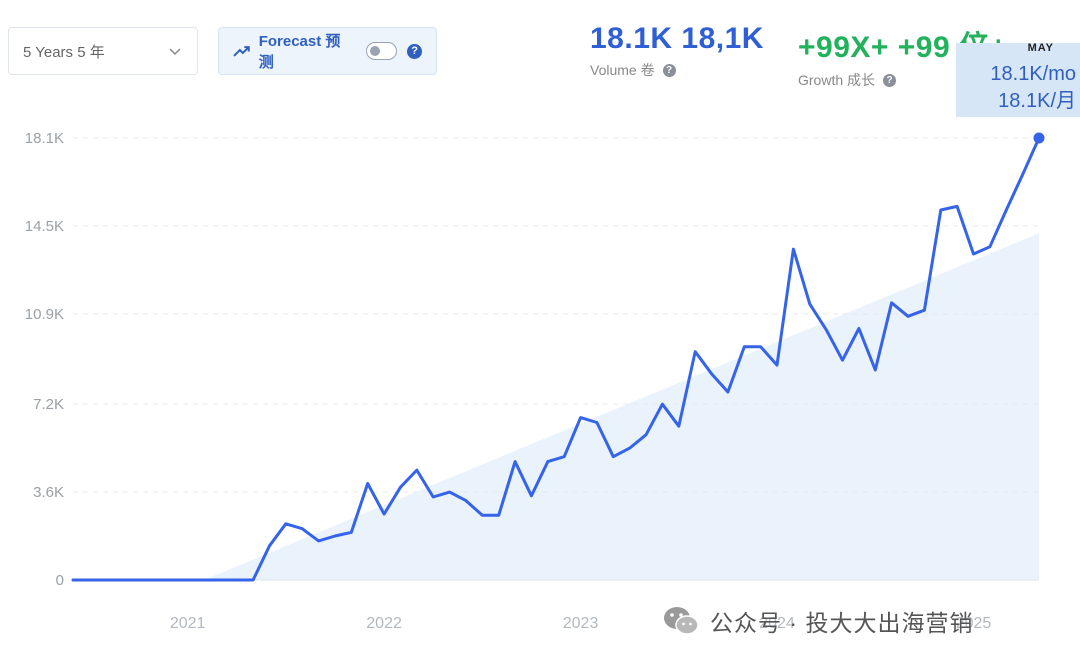  I want to click on watermark-text: 公众号 · 投大大出海营销, so click(842, 623).